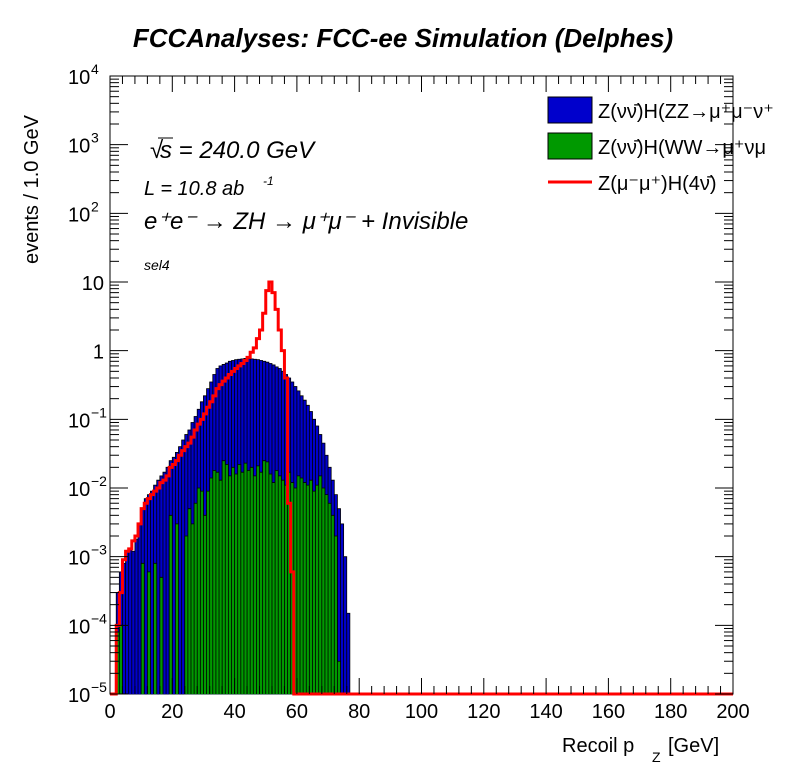  What do you see at coordinates (99, 481) in the screenshot?
I see `y-tick-exponent: −2` at bounding box center [99, 481].